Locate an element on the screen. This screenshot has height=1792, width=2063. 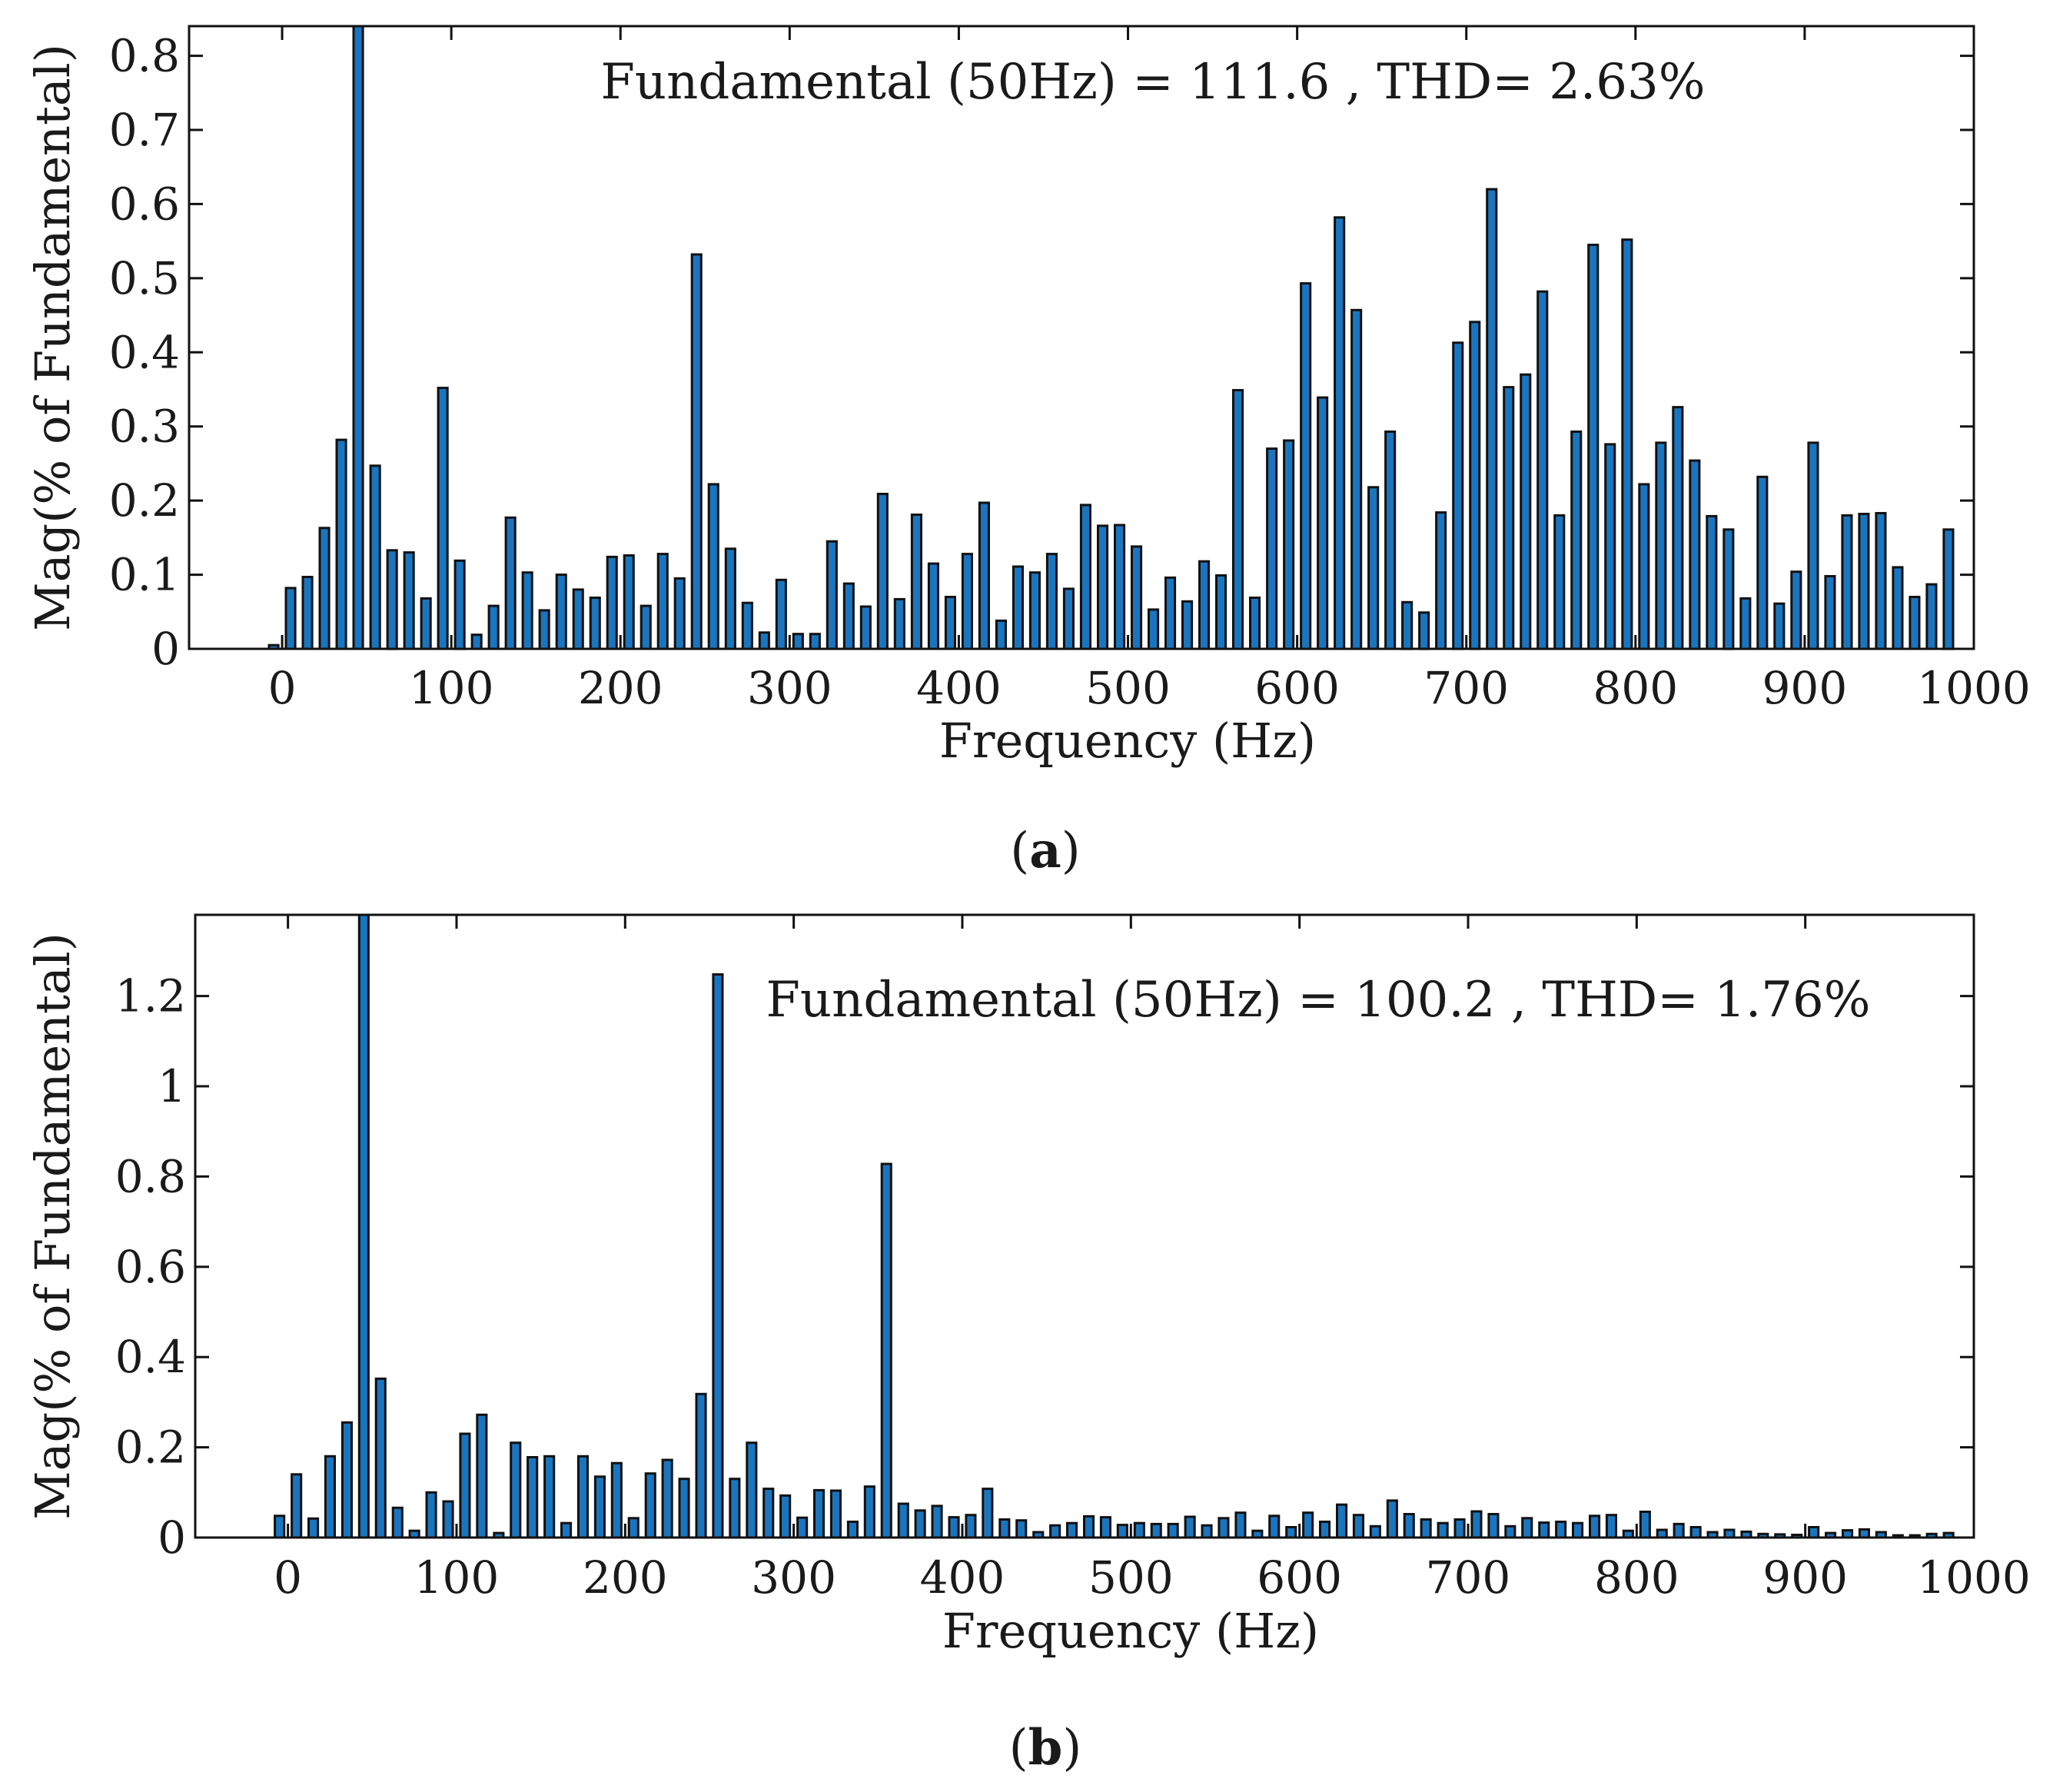
x-tick-label: 200 is located at coordinates (620, 688).